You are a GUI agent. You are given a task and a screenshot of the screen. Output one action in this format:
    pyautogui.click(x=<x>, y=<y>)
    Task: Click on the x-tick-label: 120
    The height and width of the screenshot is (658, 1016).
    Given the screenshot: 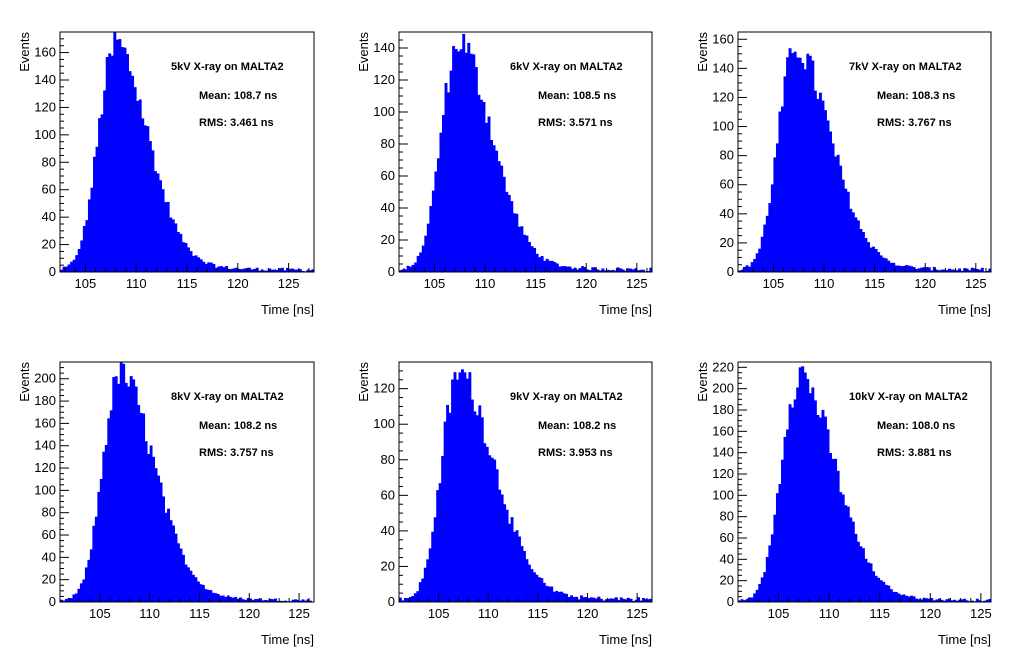 What is the action you would take?
    pyautogui.click(x=925, y=283)
    